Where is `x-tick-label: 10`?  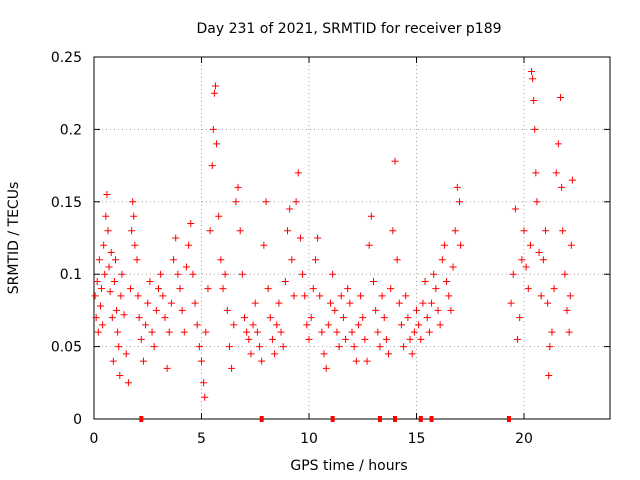 x-tick-label: 10 is located at coordinates (309, 439).